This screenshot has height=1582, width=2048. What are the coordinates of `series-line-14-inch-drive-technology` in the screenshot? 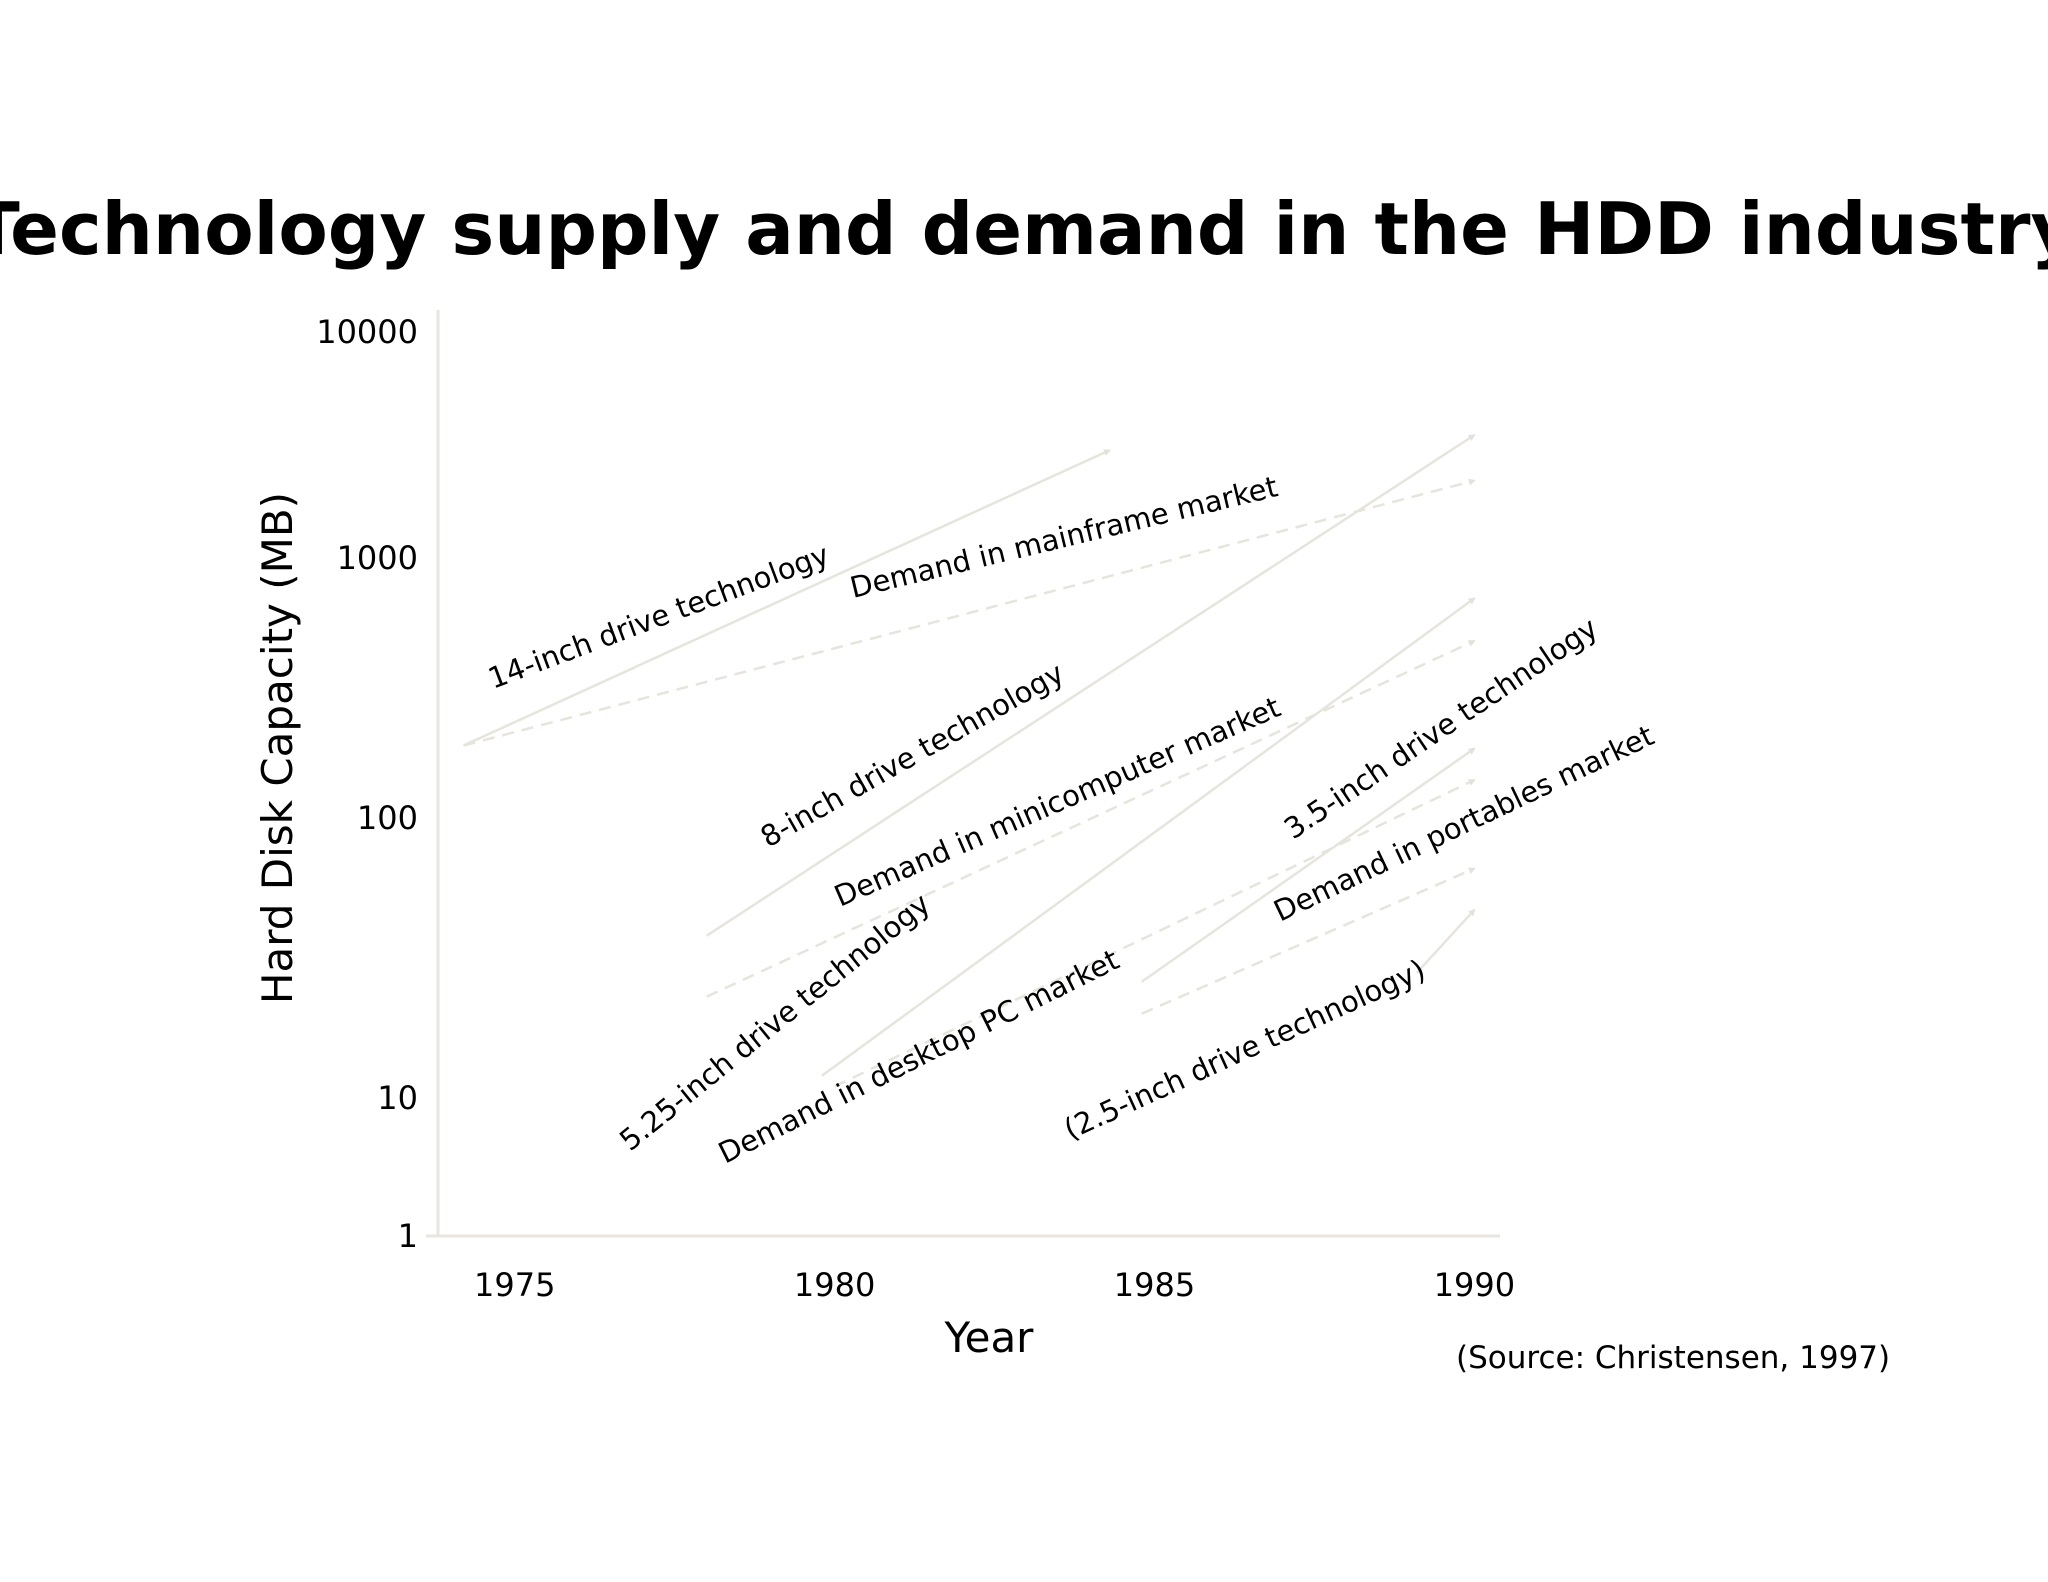 It's located at (787, 598).